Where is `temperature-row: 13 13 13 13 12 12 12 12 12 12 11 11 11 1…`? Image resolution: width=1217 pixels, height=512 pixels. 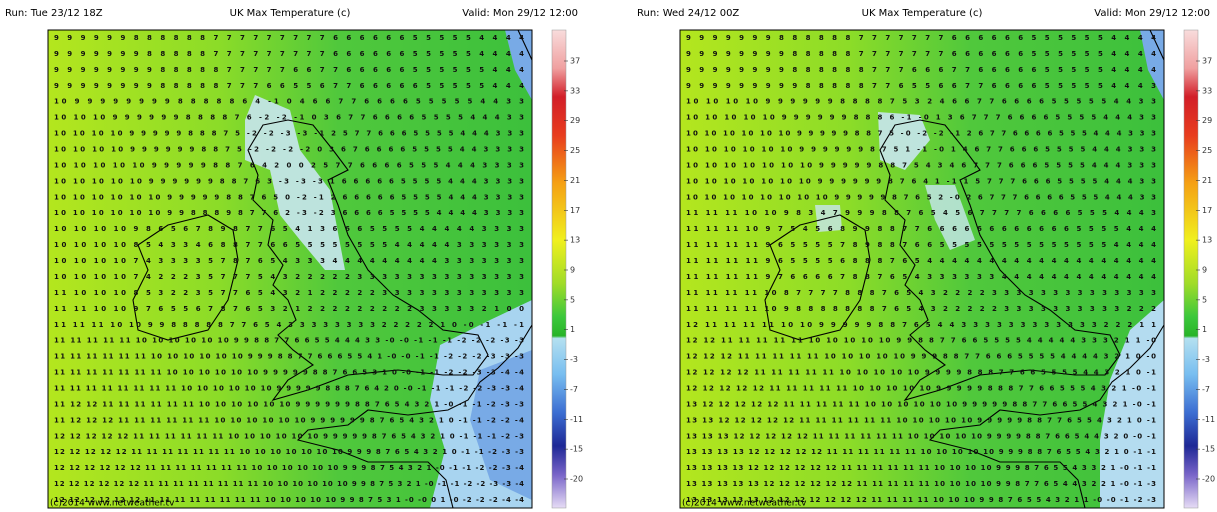
temperature-row: 13 13 13 13 12 12 12 12 12 12 11 11 11 1… is located at coordinates (921, 468).